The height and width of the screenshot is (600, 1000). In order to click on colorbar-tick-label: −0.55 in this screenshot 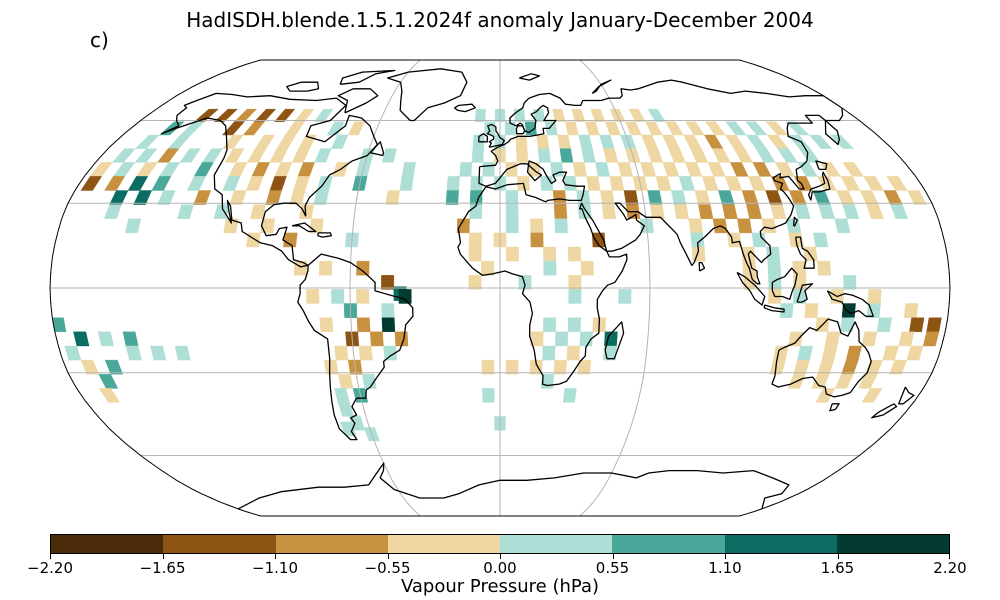, I will do `click(387, 568)`.